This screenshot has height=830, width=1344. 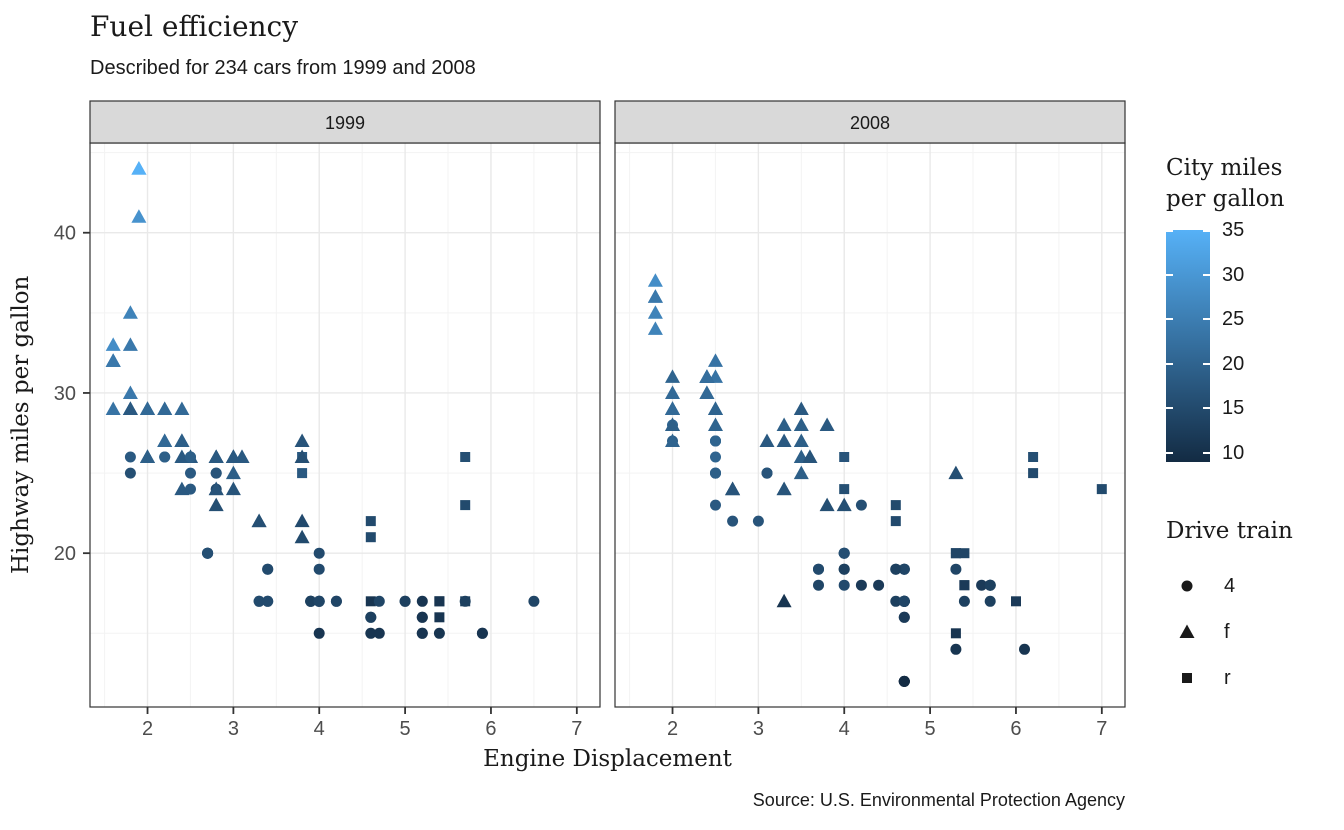 I want to click on x-tick-label: 5, so click(x=930, y=729).